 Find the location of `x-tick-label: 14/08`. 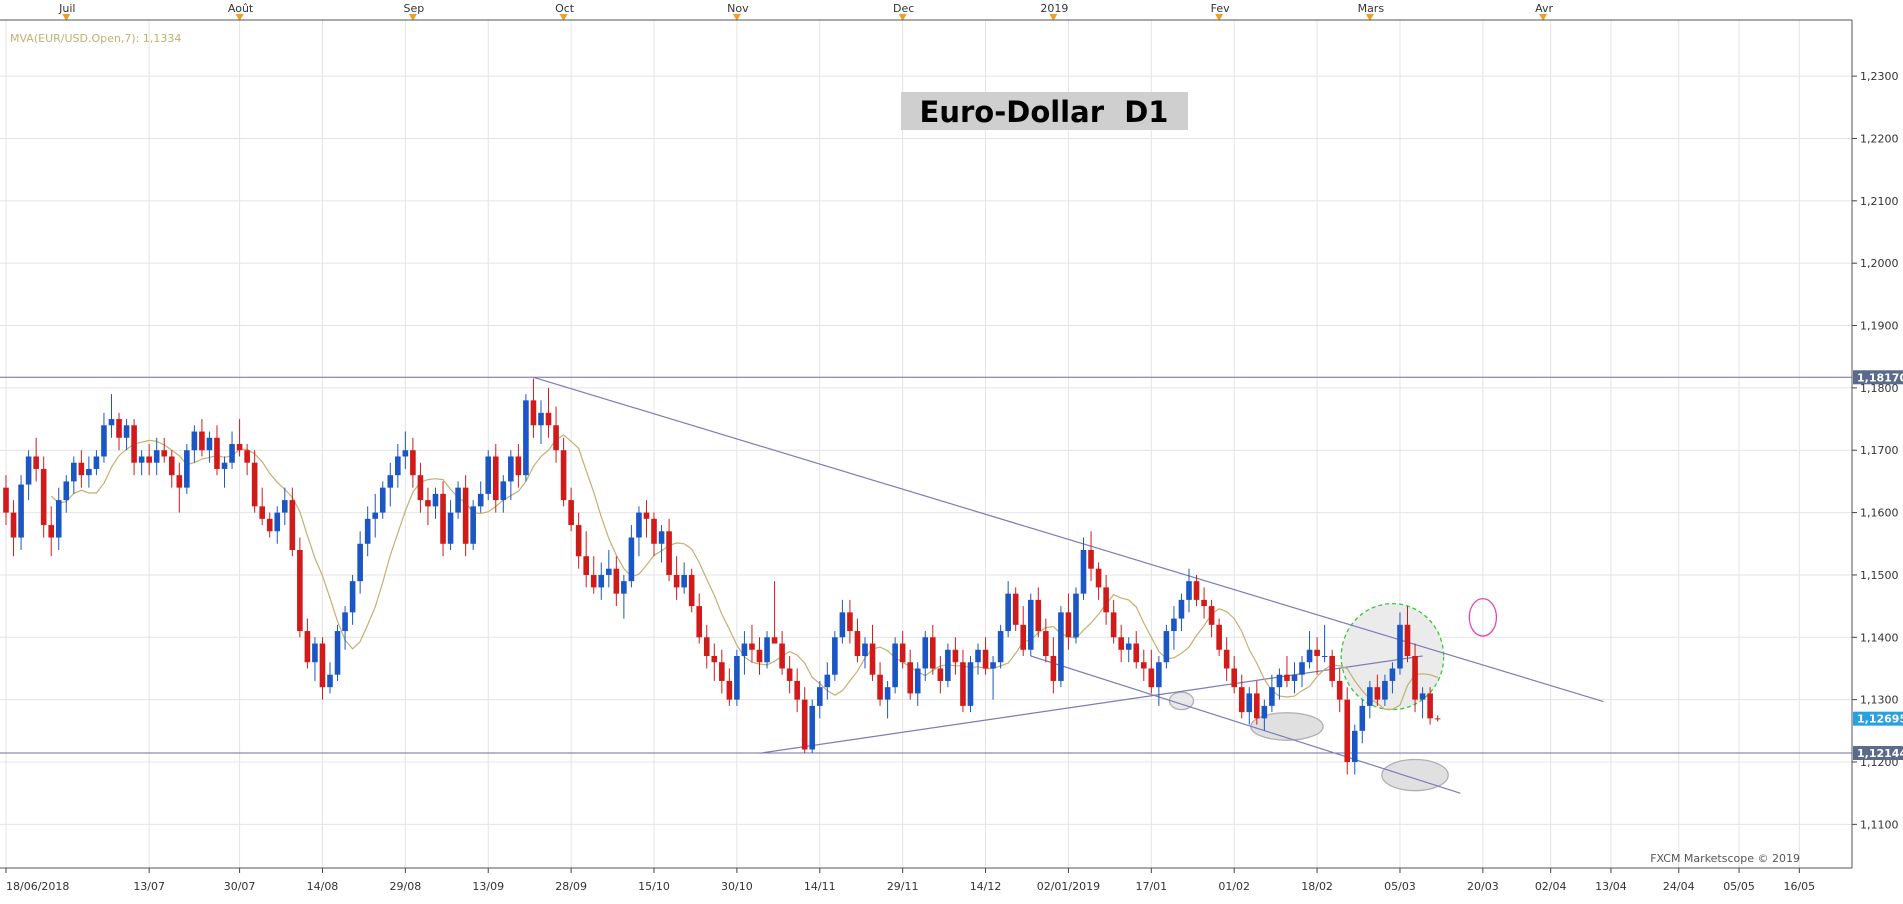

x-tick-label: 14/08 is located at coordinates (323, 886).